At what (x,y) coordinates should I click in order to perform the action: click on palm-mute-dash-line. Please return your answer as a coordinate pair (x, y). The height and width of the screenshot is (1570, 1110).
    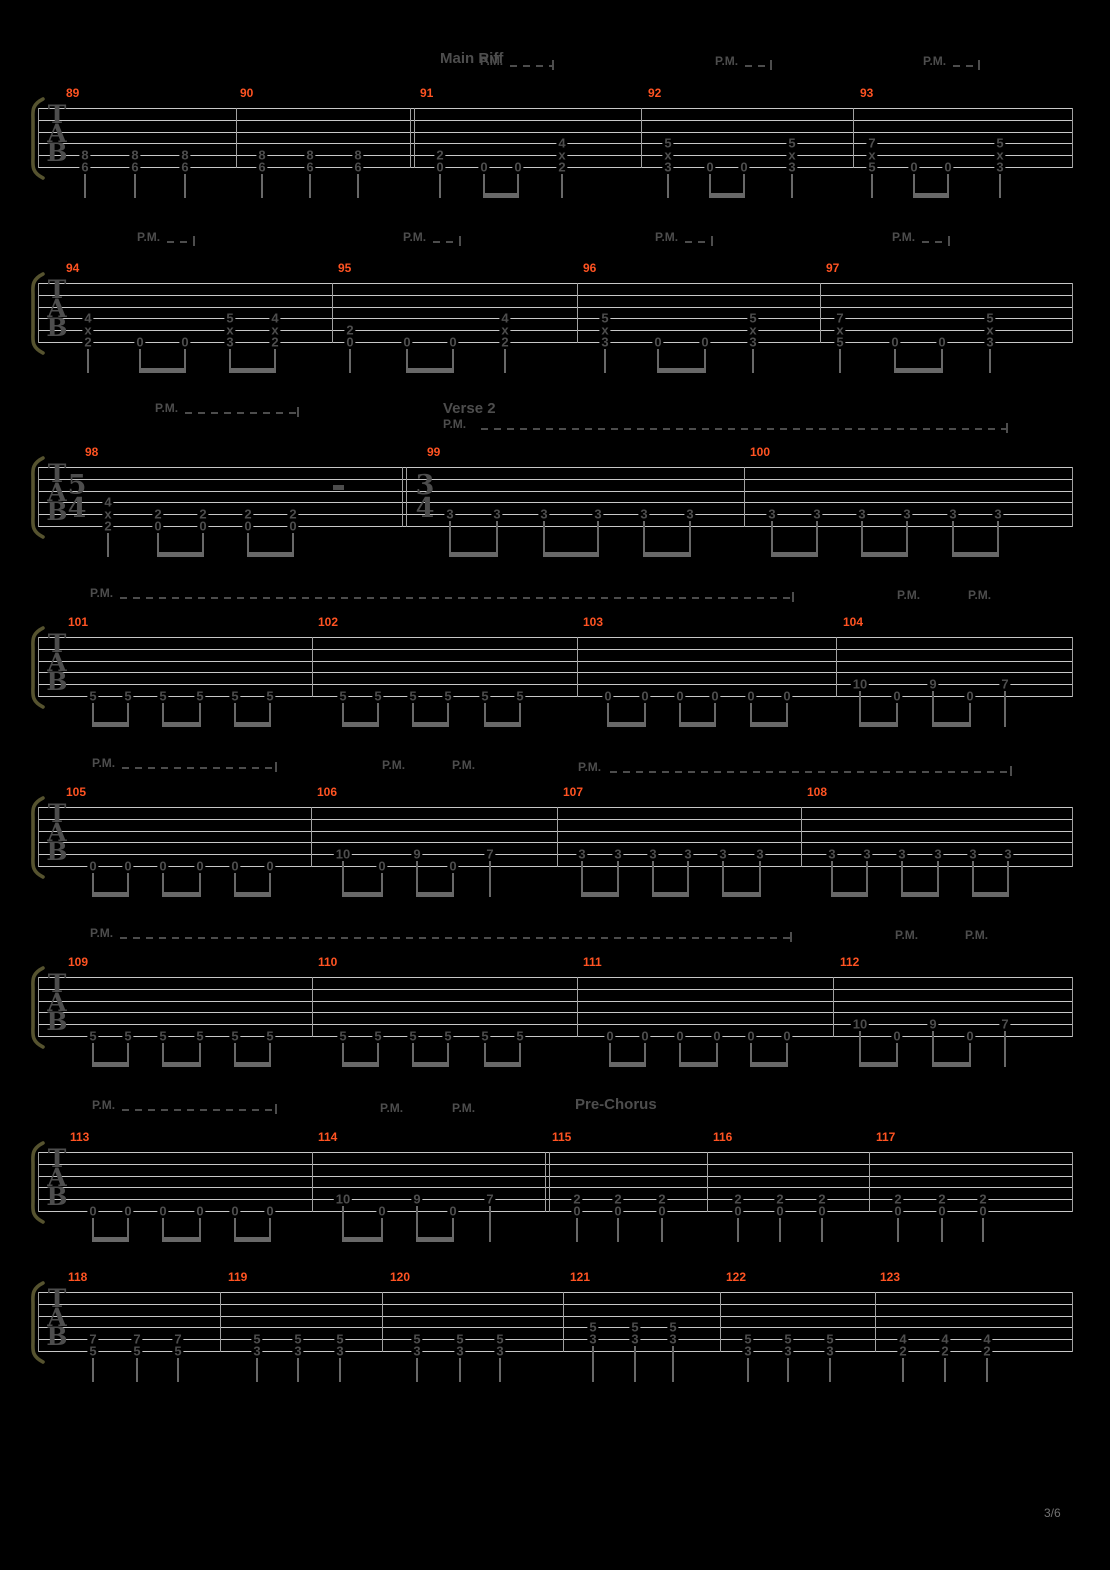
    Looking at the image, I should click on (698, 242).